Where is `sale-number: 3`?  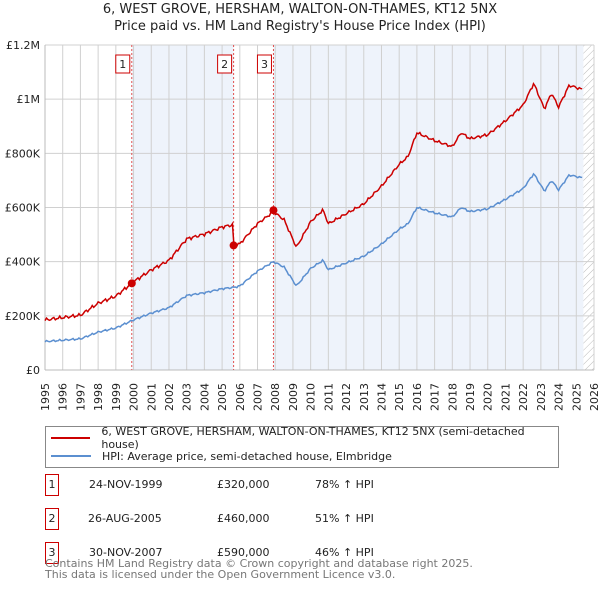 sale-number: 3 is located at coordinates (52, 553).